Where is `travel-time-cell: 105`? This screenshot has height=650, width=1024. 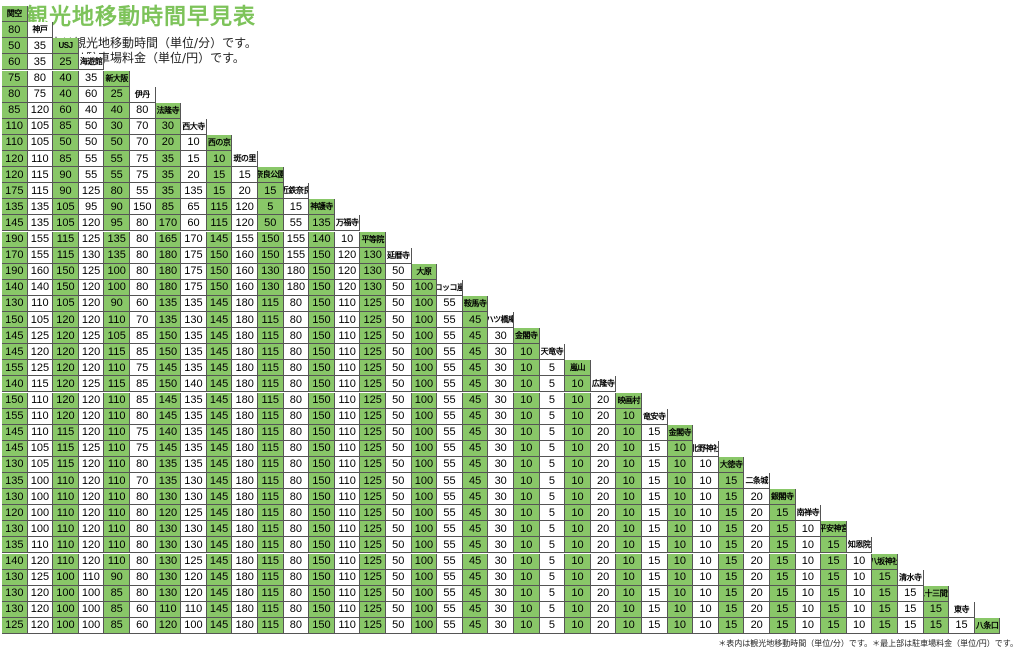
travel-time-cell: 105 is located at coordinates (117, 336).